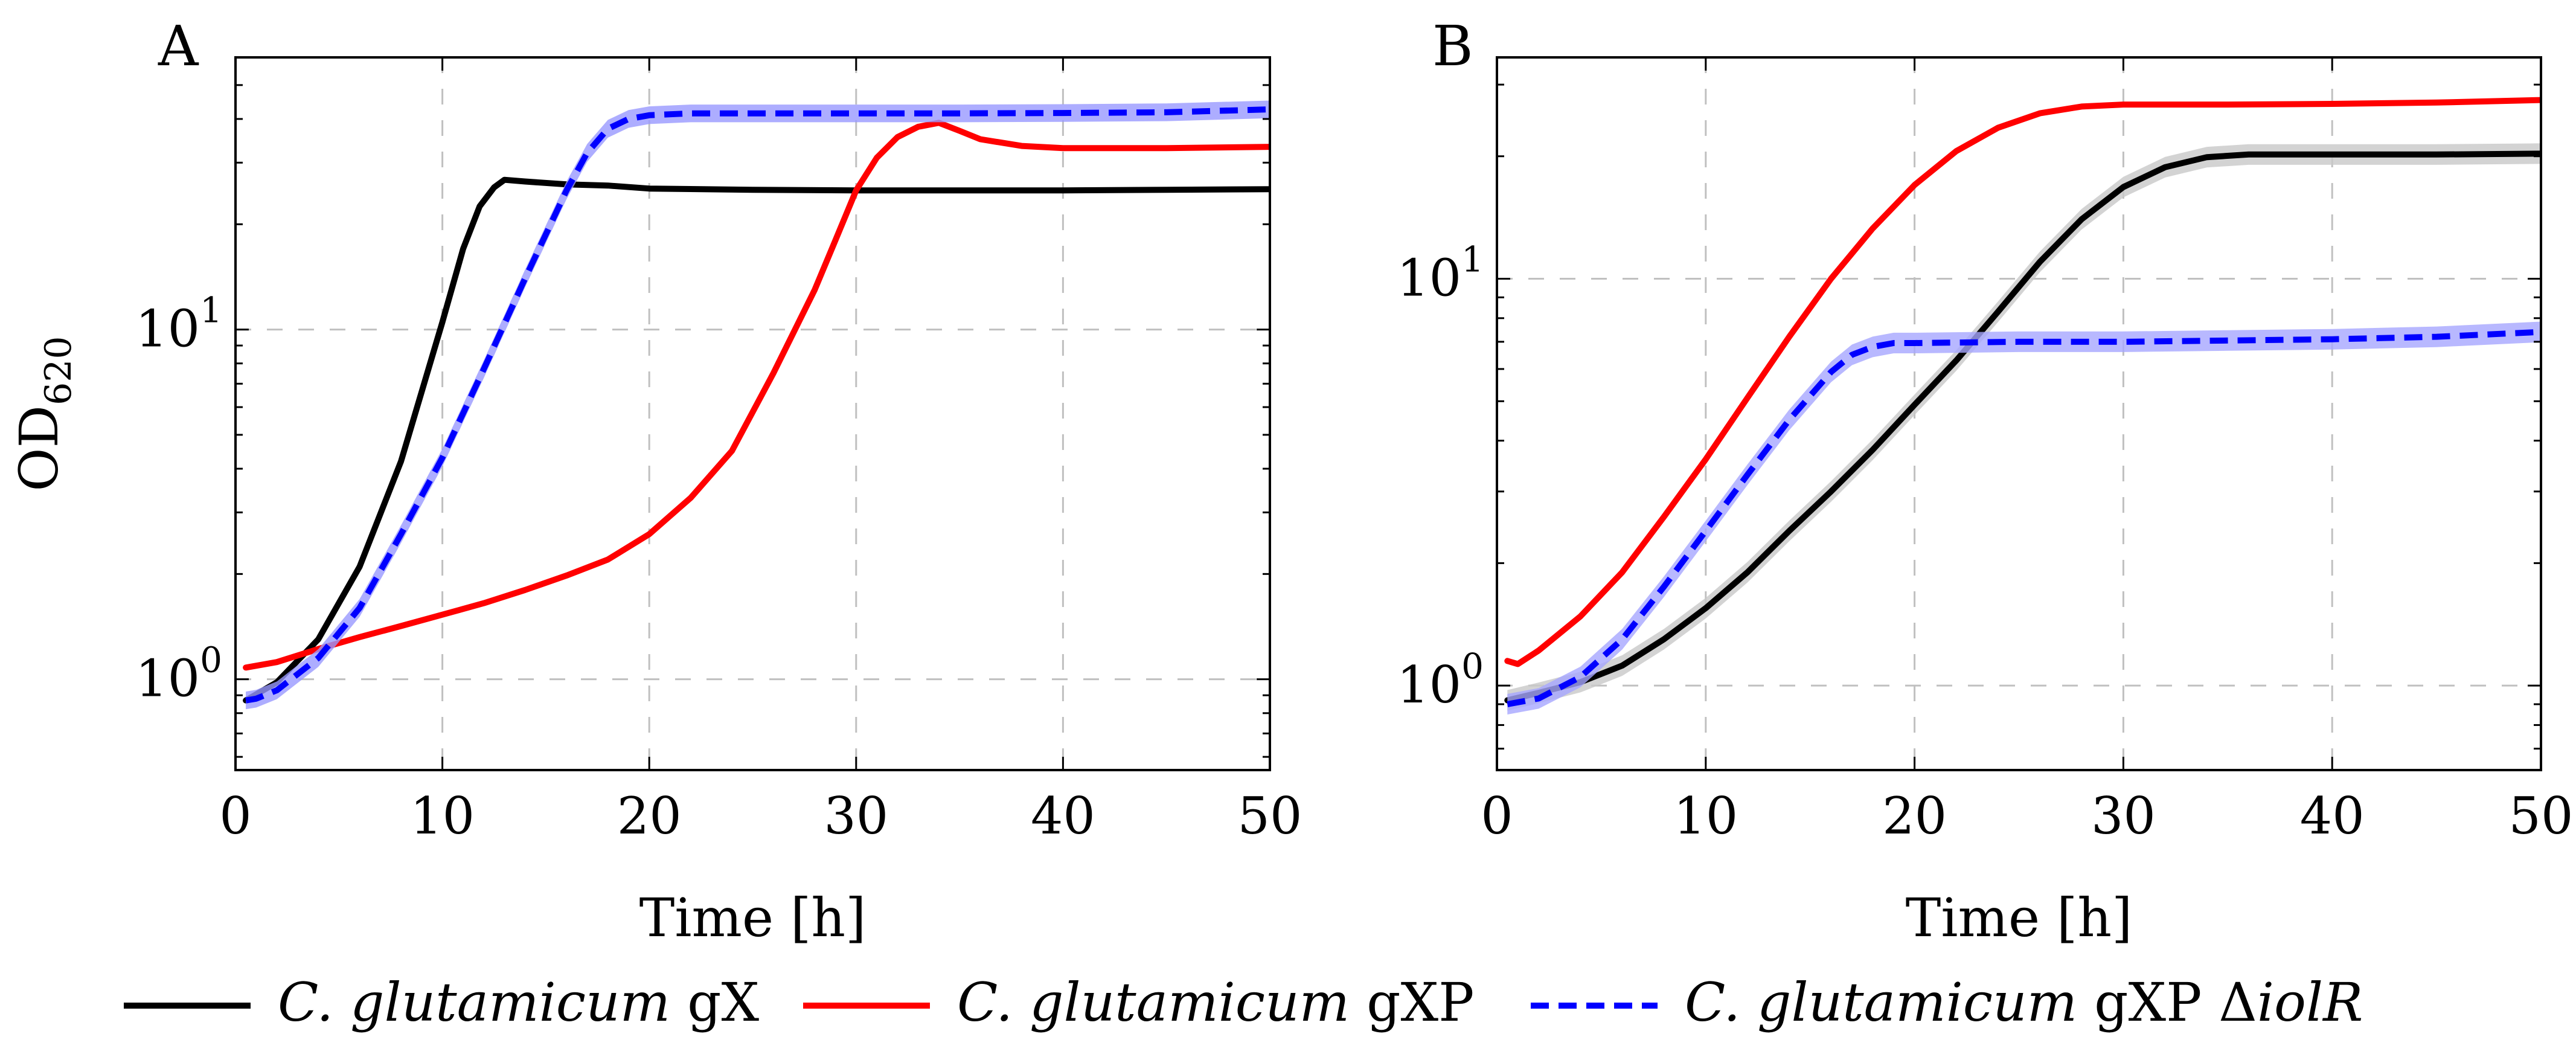 Image resolution: width=2576 pixels, height=1063 pixels. What do you see at coordinates (1452, 46) in the screenshot?
I see `panel-letter: B` at bounding box center [1452, 46].